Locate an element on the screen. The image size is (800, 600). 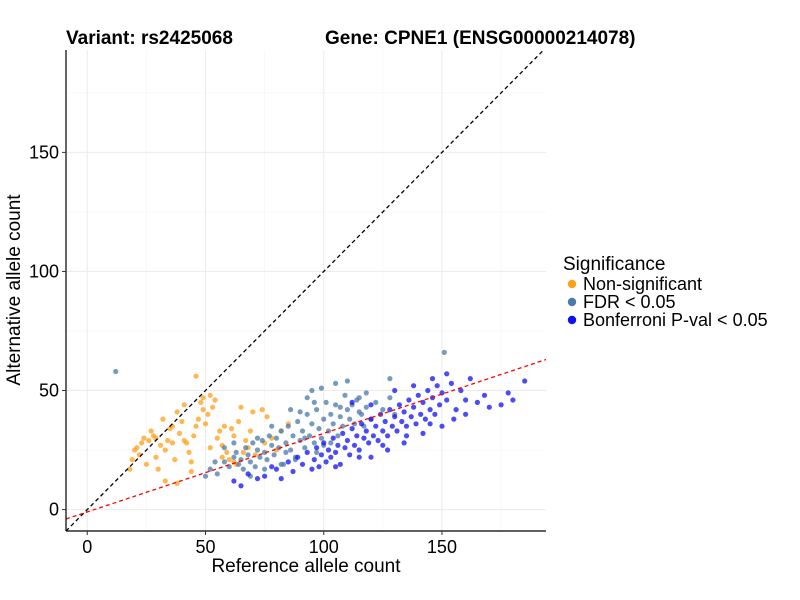
x-tick-label: 100 is located at coordinates (324, 547).